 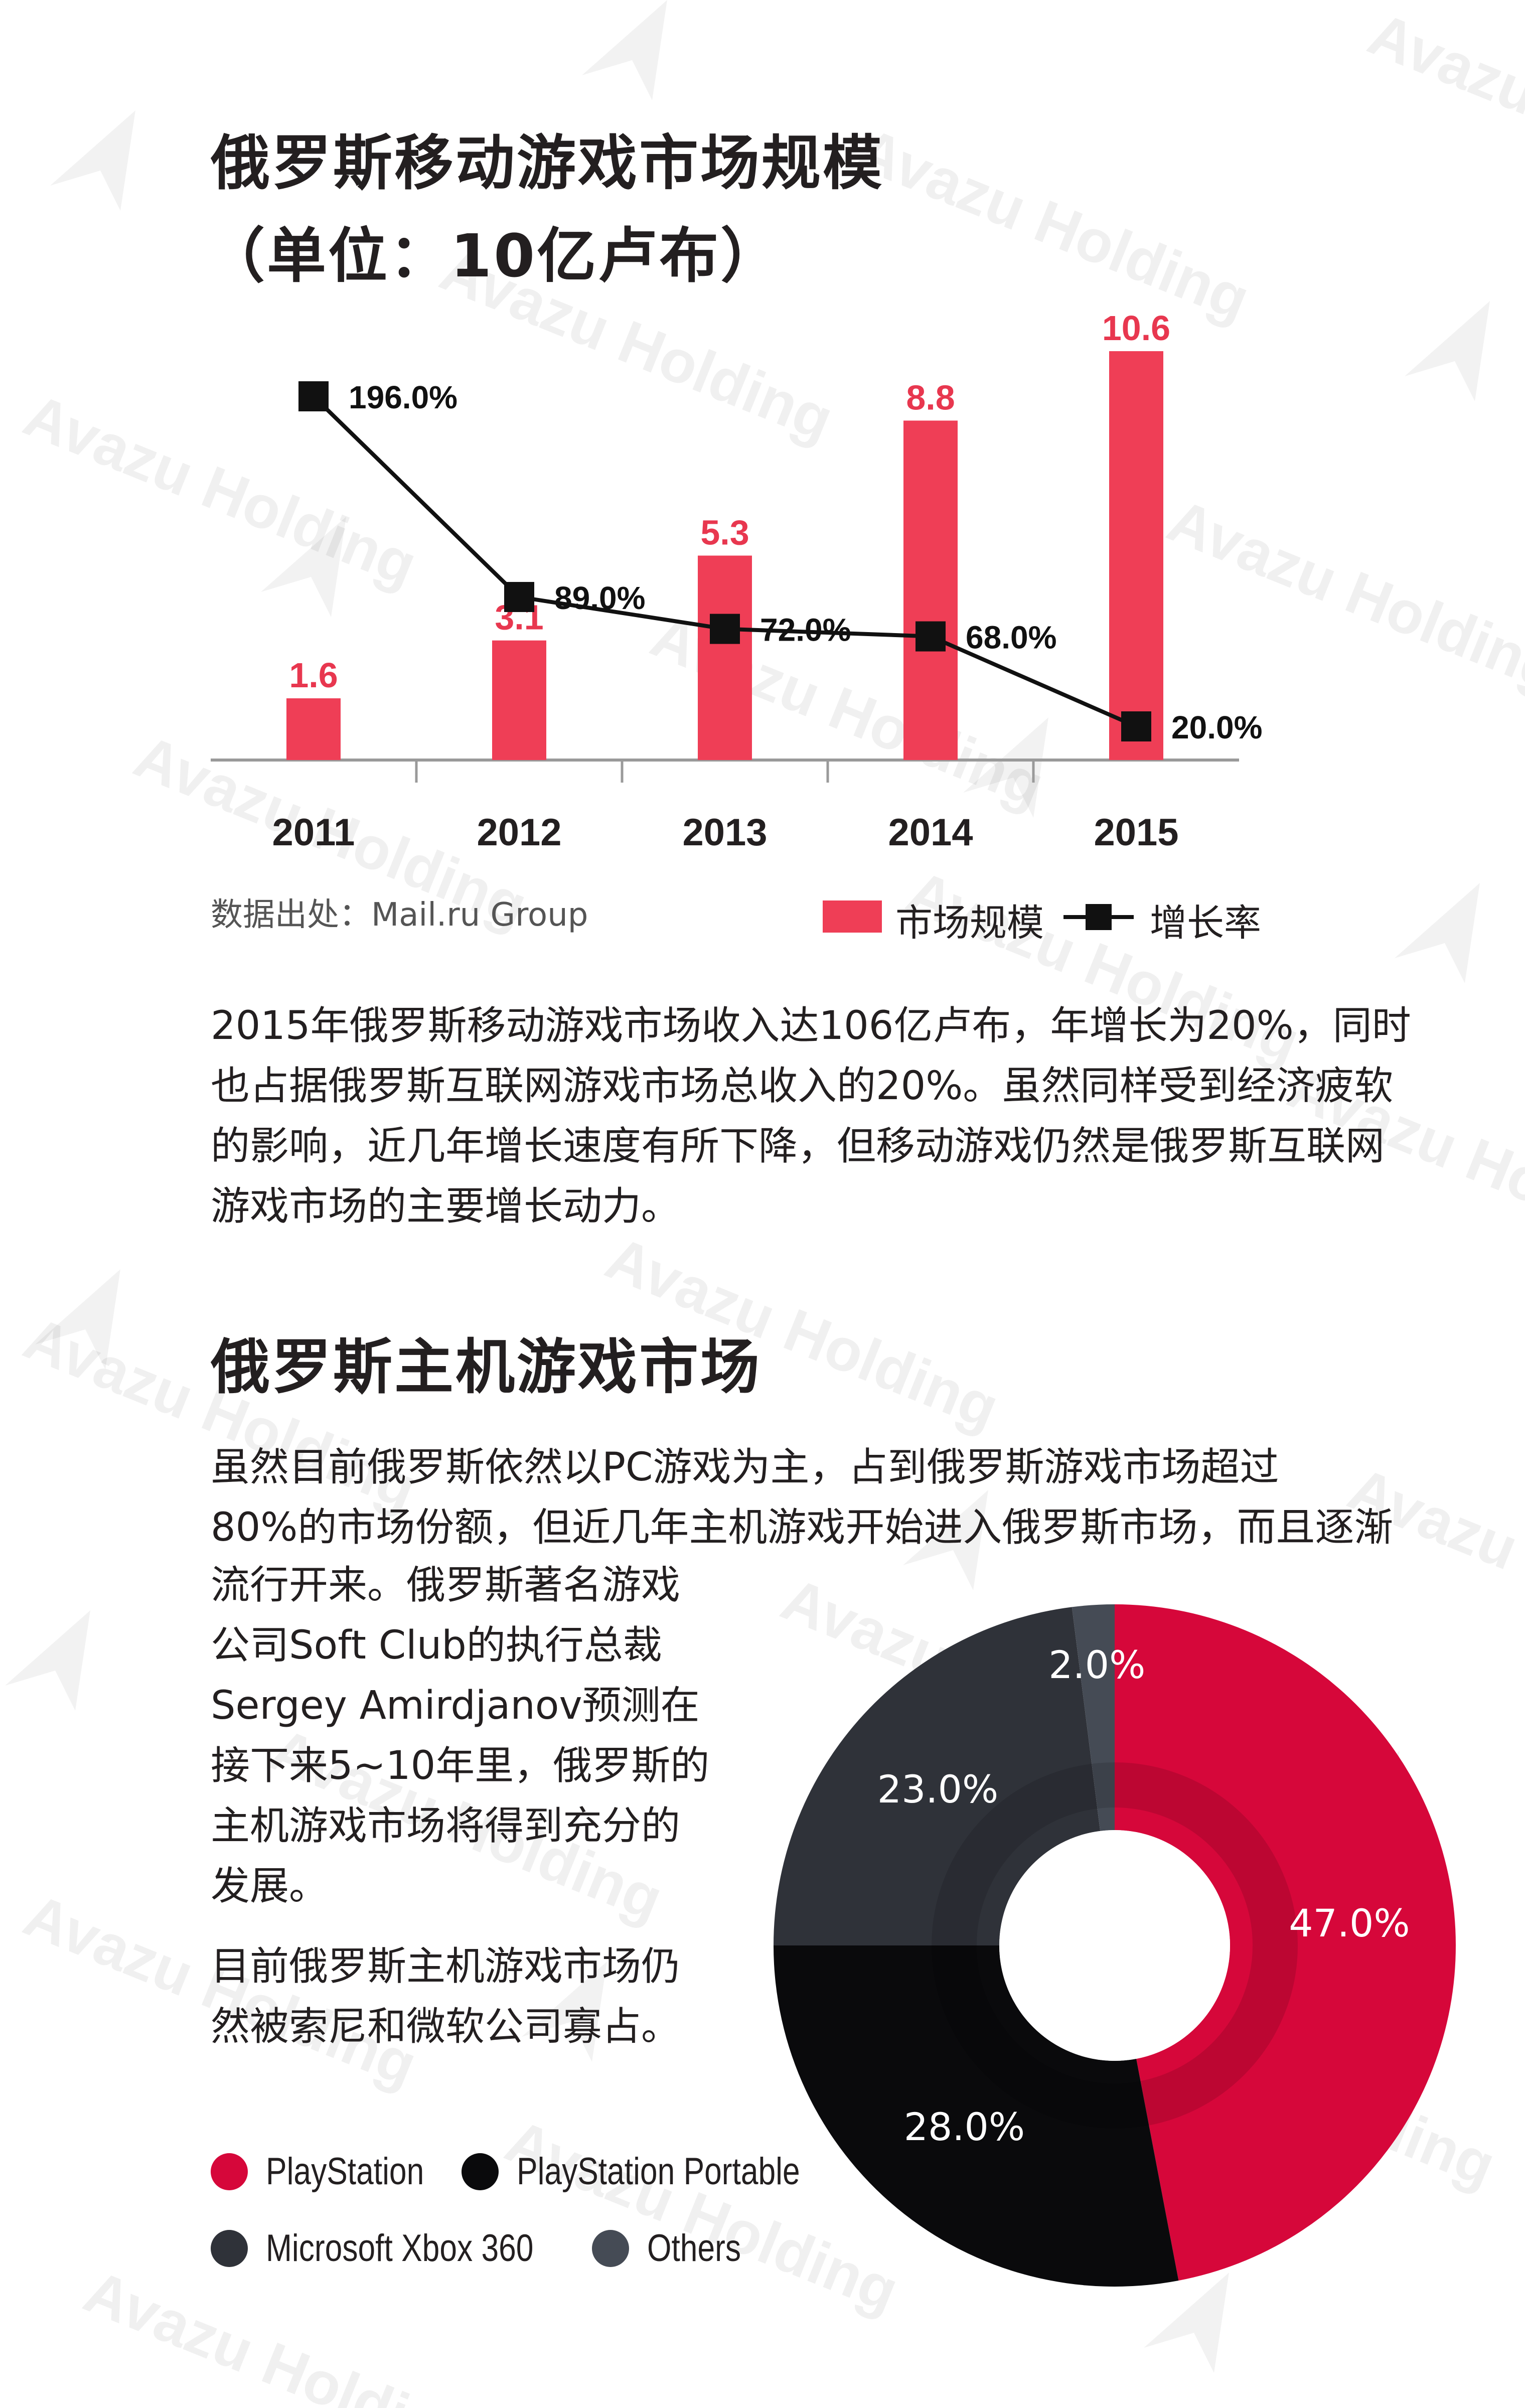 I want to click on side-line: 发展。, so click(x=270, y=1886).